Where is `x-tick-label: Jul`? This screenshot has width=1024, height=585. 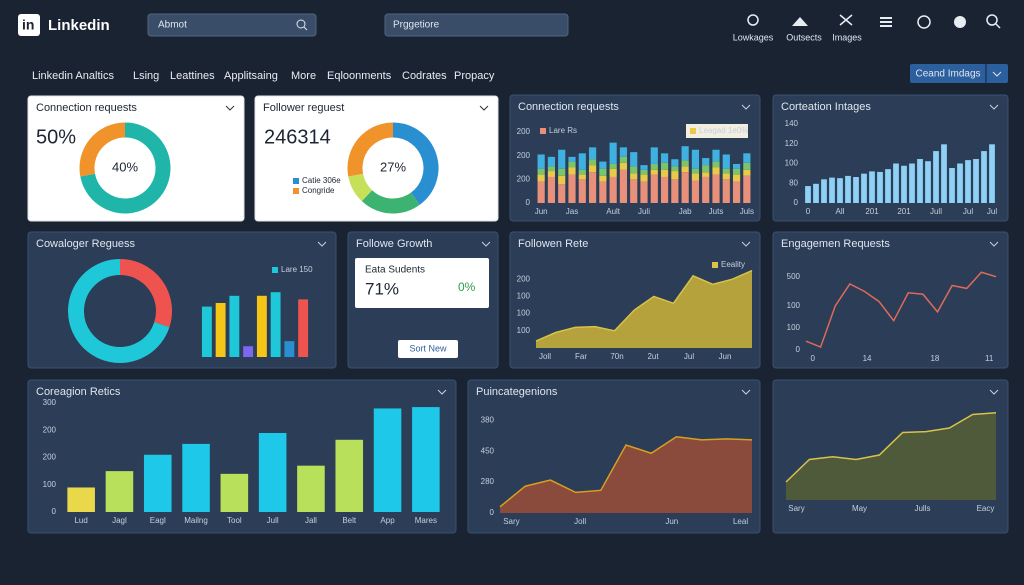 x-tick-label: Jul is located at coordinates (968, 211).